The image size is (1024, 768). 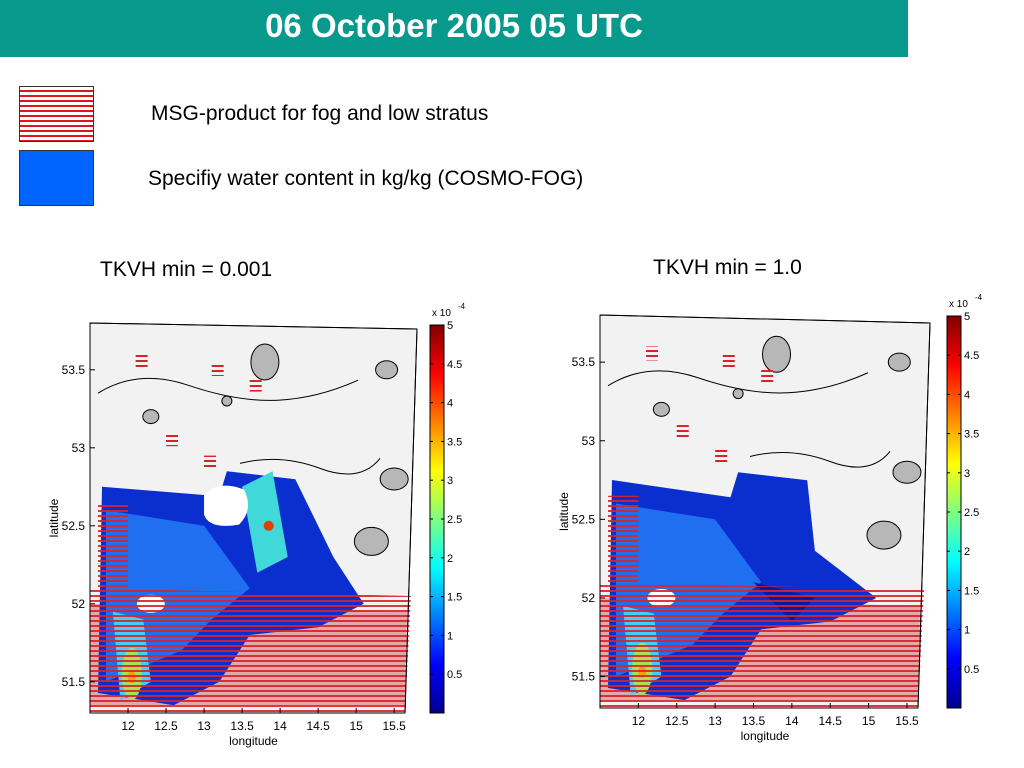 What do you see at coordinates (56, 178) in the screenshot?
I see `legend-swatch-water` at bounding box center [56, 178].